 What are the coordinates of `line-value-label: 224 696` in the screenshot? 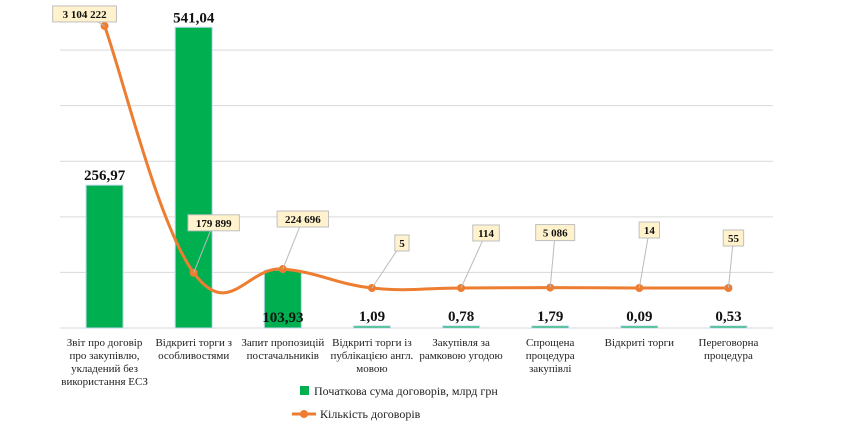 It's located at (303, 220).